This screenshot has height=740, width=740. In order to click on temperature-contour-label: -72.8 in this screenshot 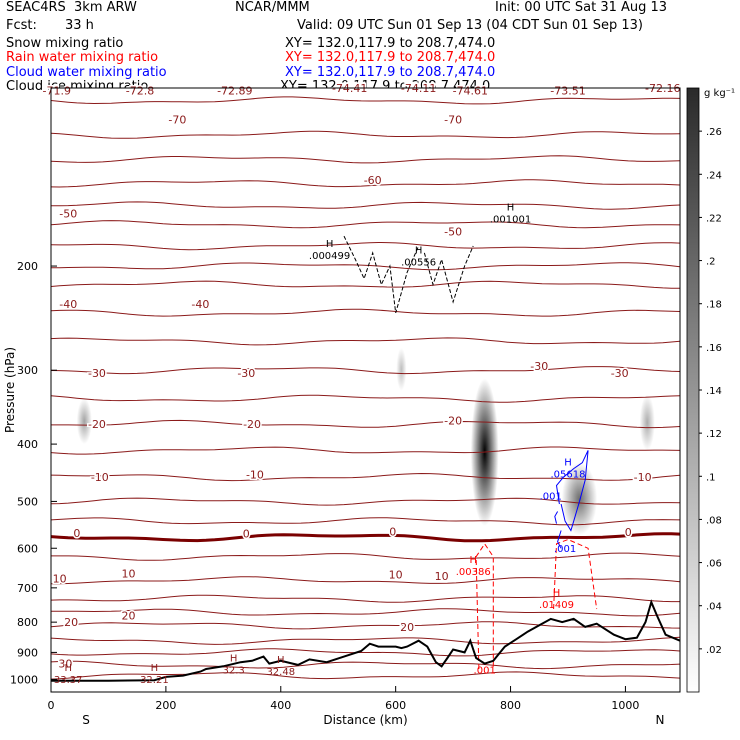, I will do `click(140, 91)`.